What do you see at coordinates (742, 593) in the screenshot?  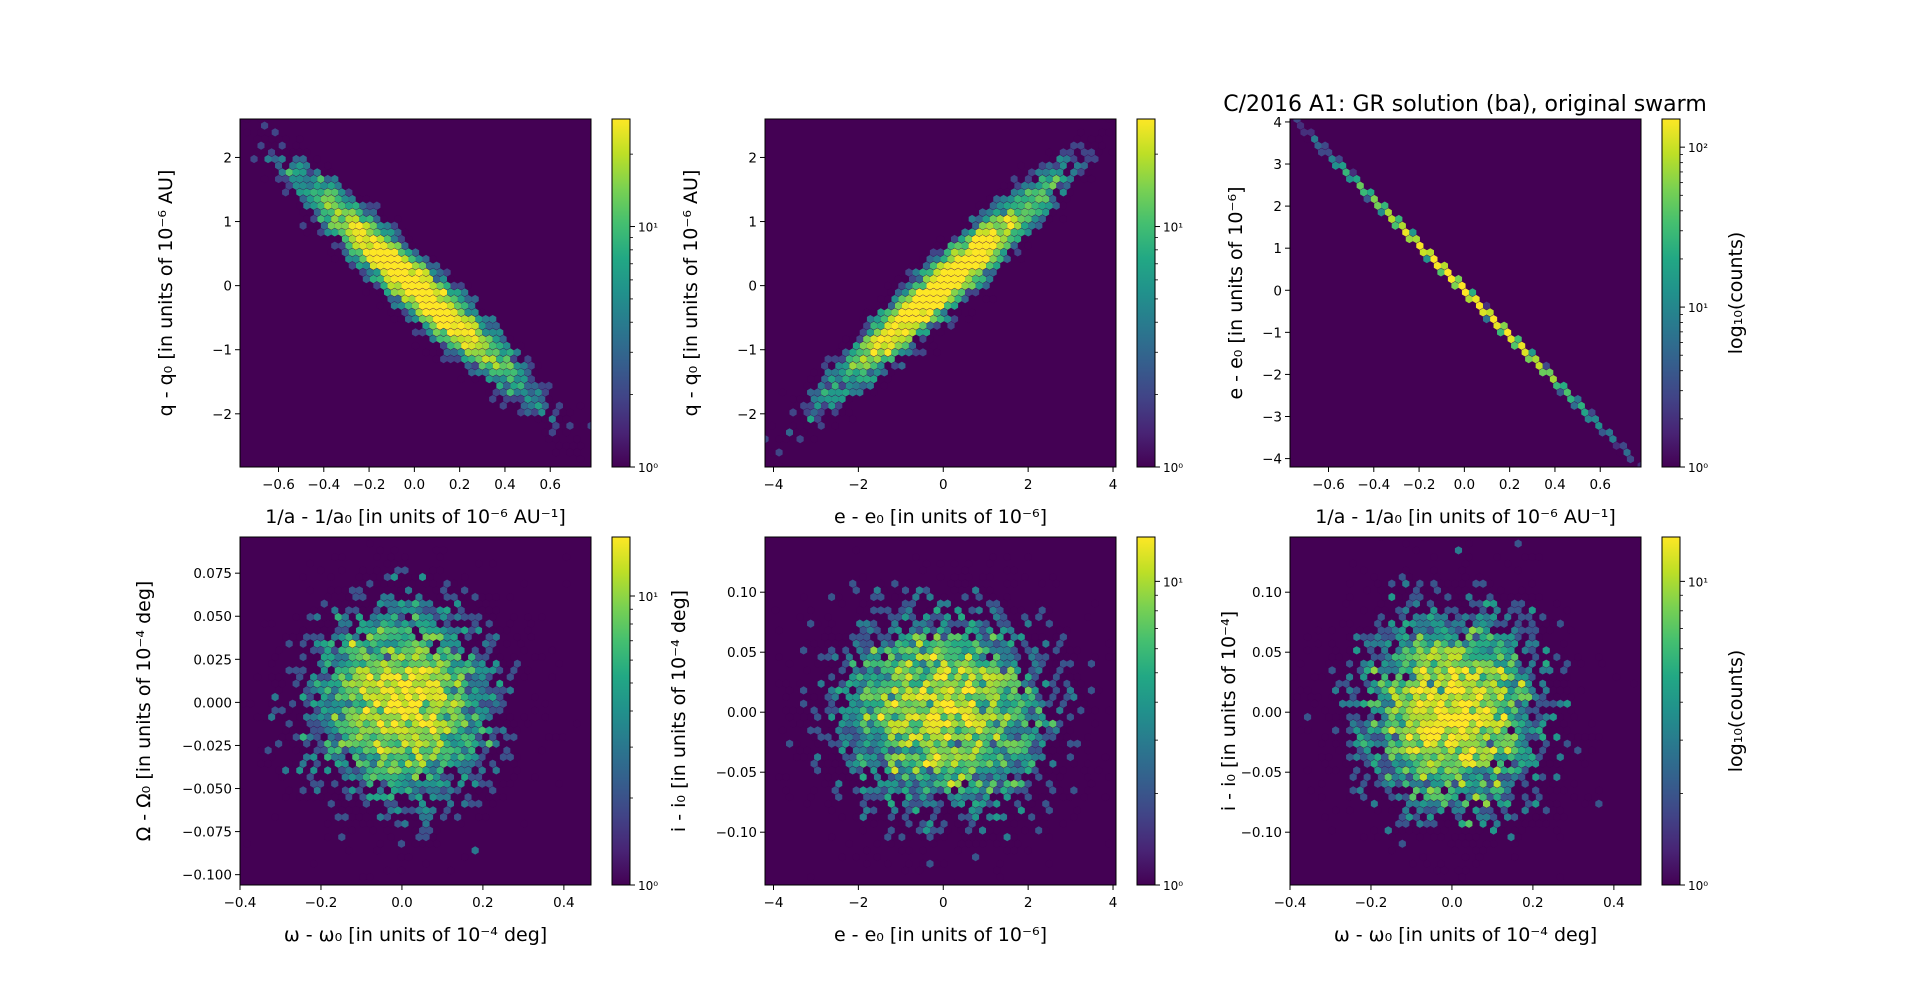 I see `y-tick-label: 0.10` at bounding box center [742, 593].